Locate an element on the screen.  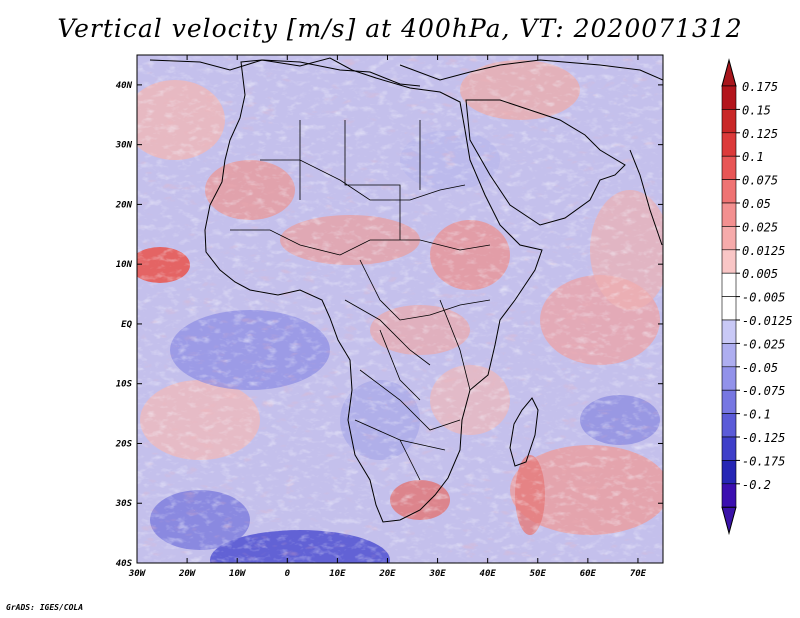
colorbar-label: 0.075 is located at coordinates (760, 181).